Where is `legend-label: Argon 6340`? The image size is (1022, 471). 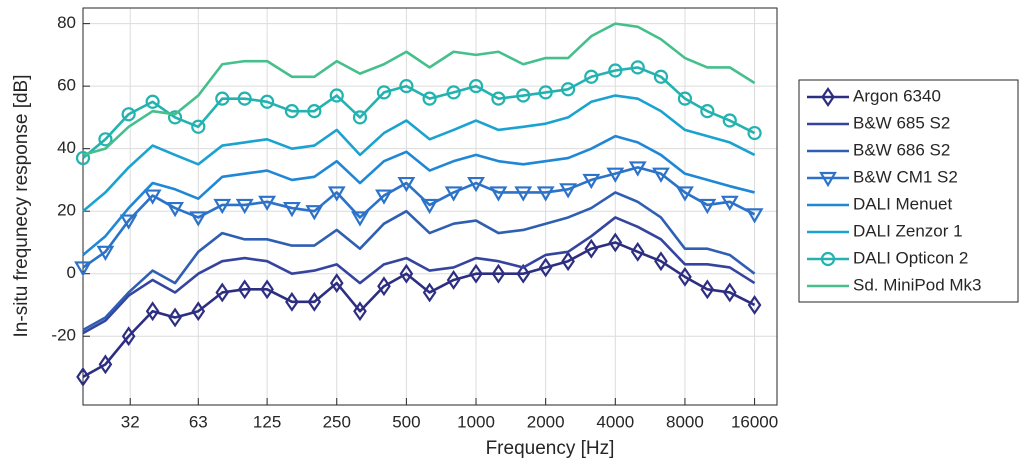
legend-label: Argon 6340 is located at coordinates (897, 95).